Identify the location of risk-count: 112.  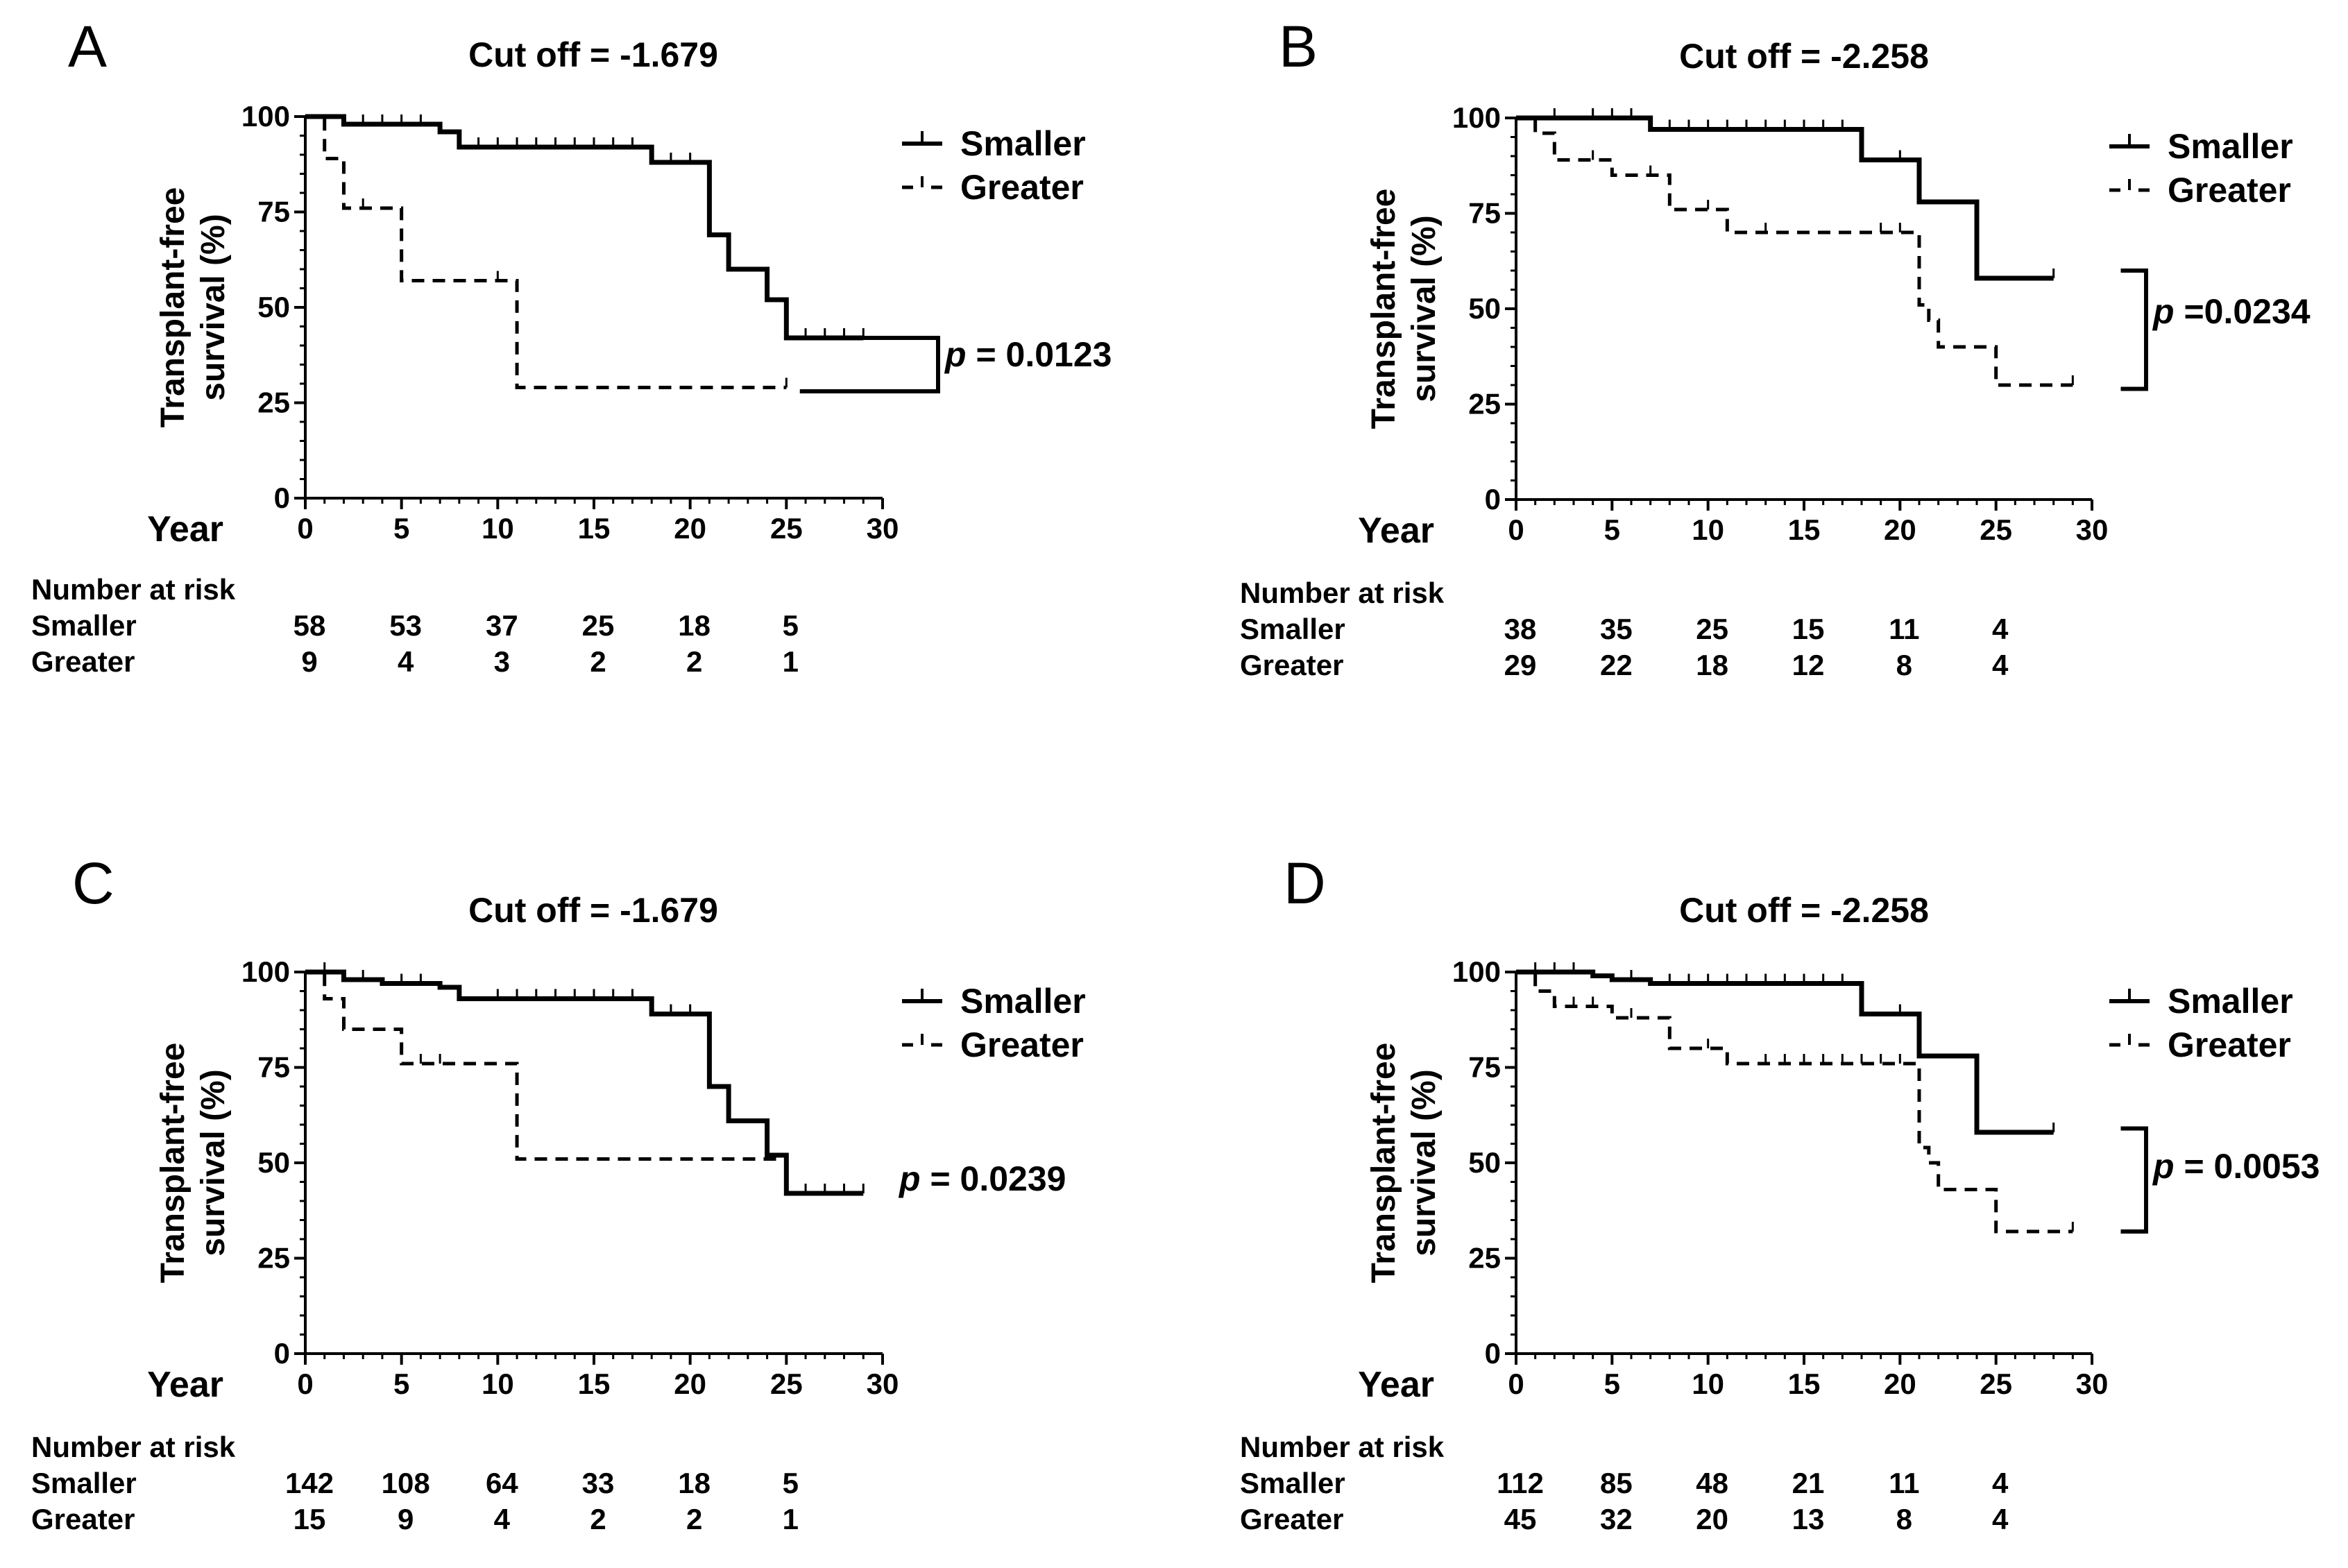
(1520, 1483).